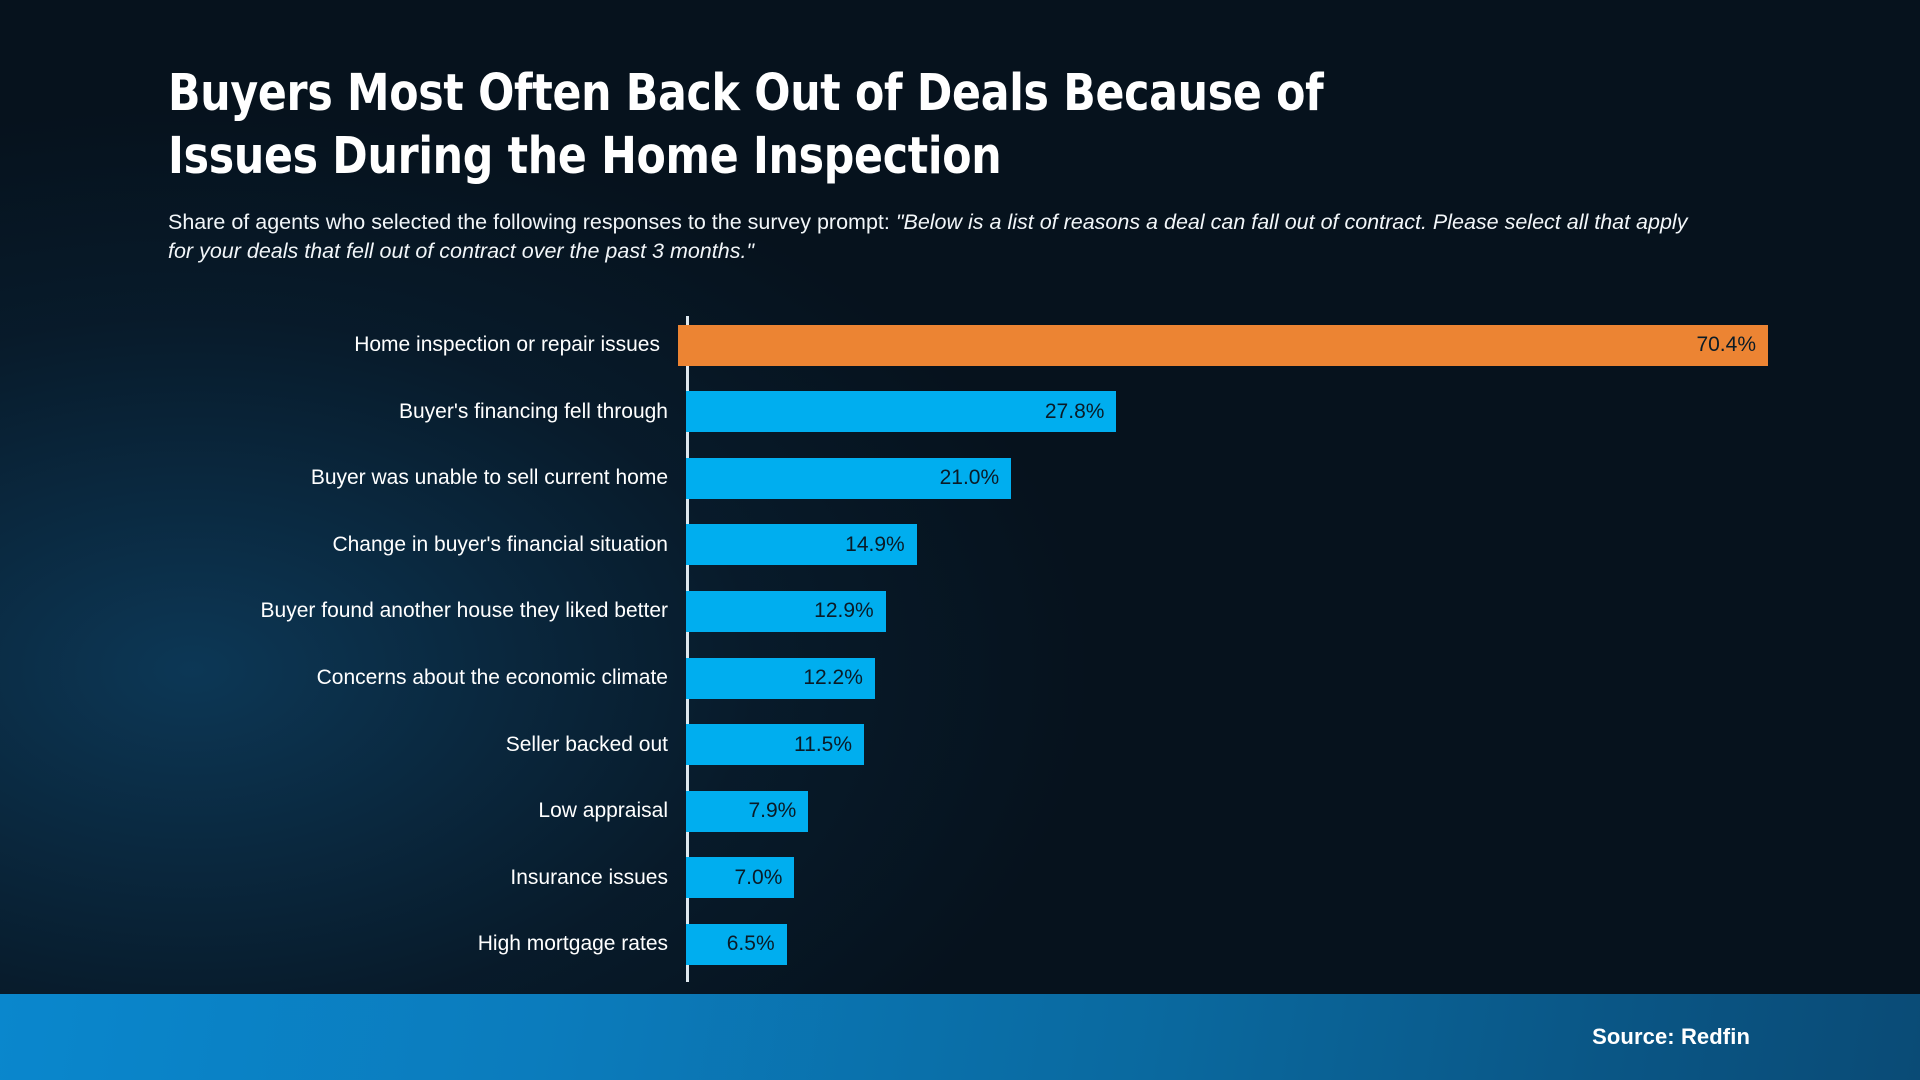 Image resolution: width=1920 pixels, height=1080 pixels. Describe the element at coordinates (533, 411) in the screenshot. I see `category-label: Buyer's financing fell through` at that location.